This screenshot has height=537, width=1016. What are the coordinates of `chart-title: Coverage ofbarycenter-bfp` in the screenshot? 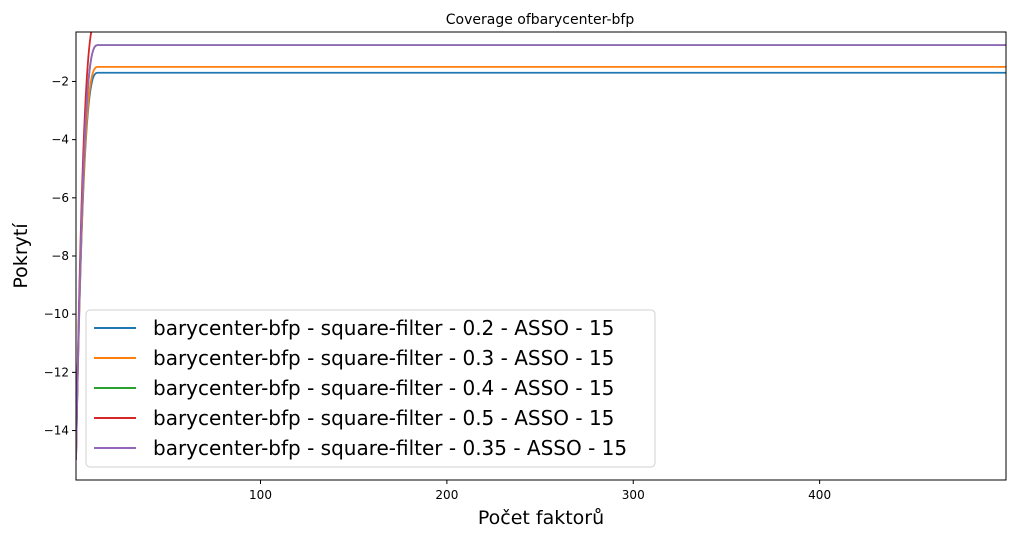 It's located at (540, 20).